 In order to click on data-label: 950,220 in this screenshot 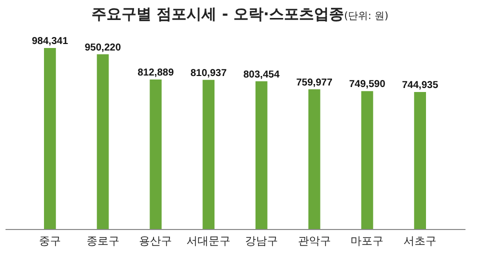, I will do `click(103, 48)`.